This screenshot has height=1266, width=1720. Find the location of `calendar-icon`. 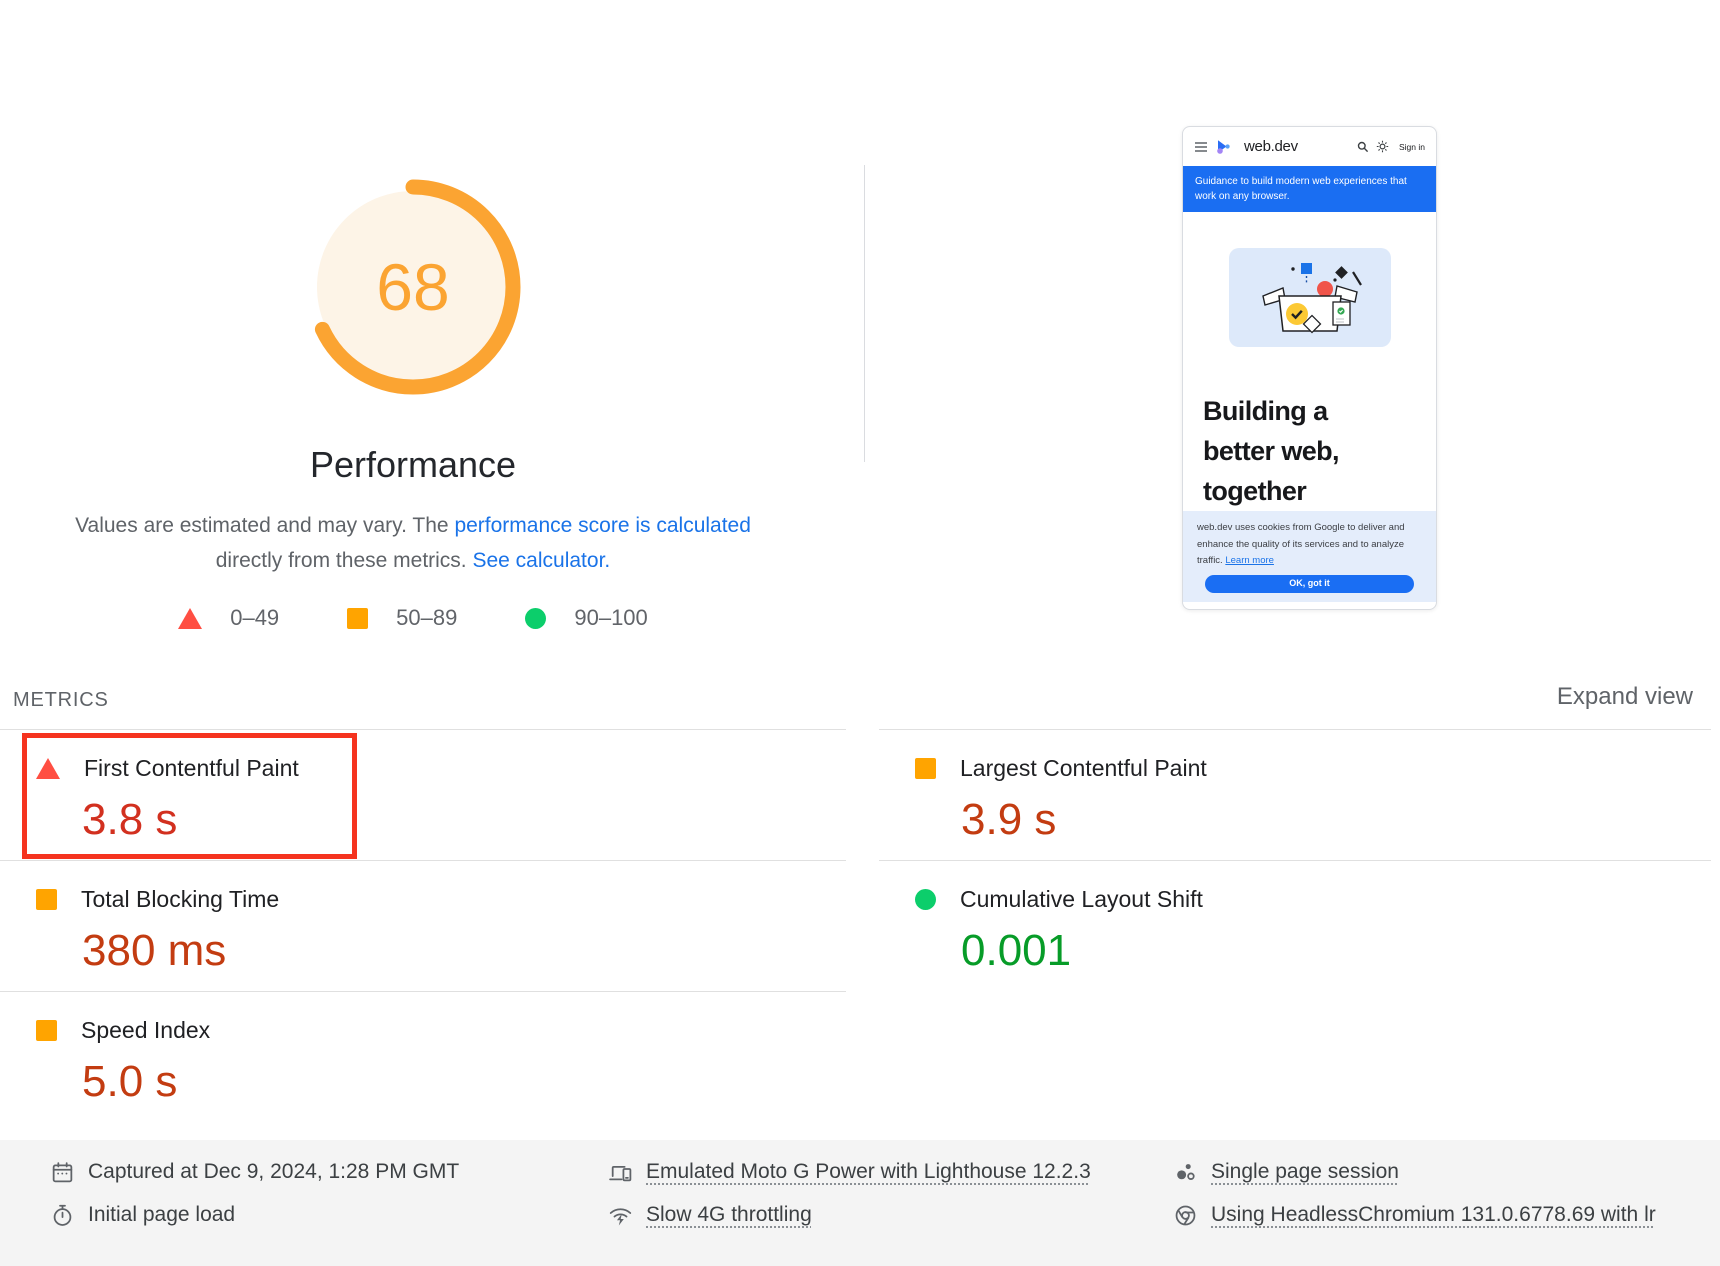

calendar-icon is located at coordinates (62, 1171).